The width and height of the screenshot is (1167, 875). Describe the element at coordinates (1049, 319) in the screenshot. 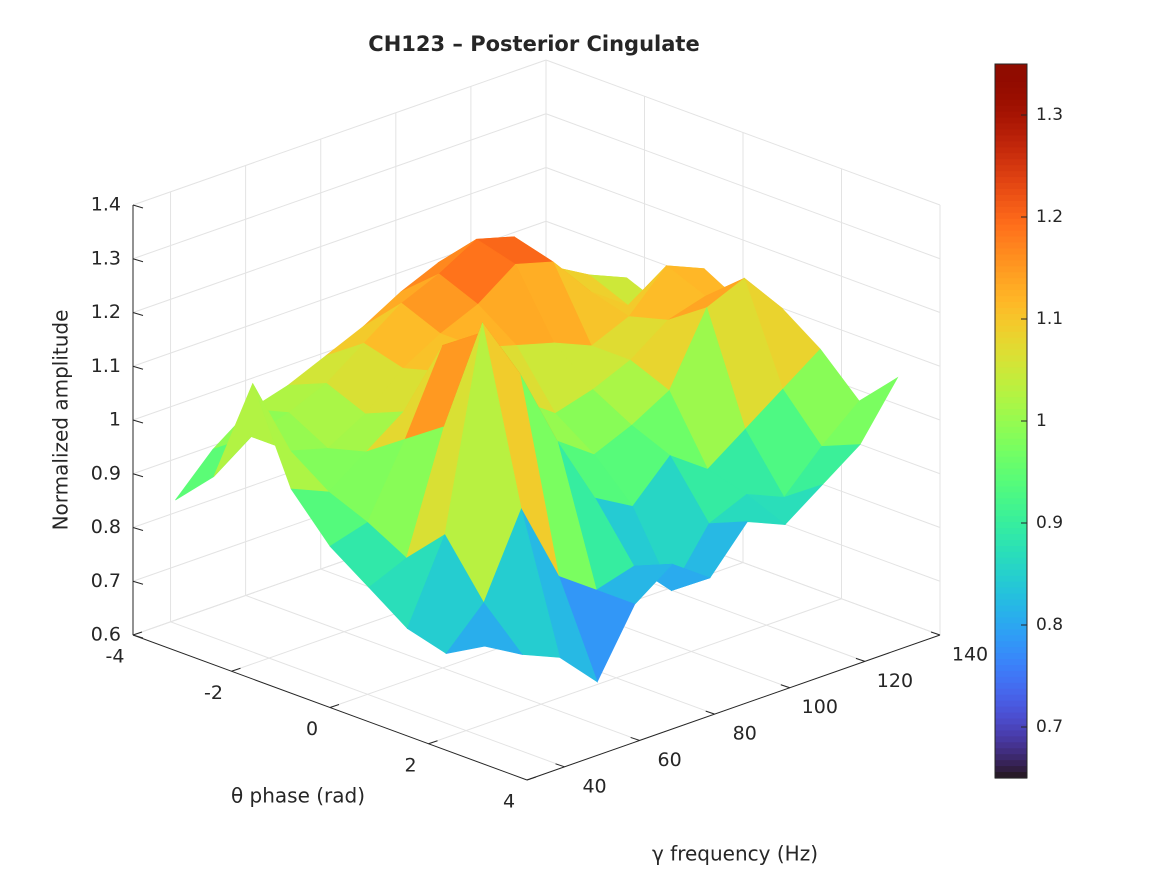

I see `colorbar-tick-label: 1.1` at that location.